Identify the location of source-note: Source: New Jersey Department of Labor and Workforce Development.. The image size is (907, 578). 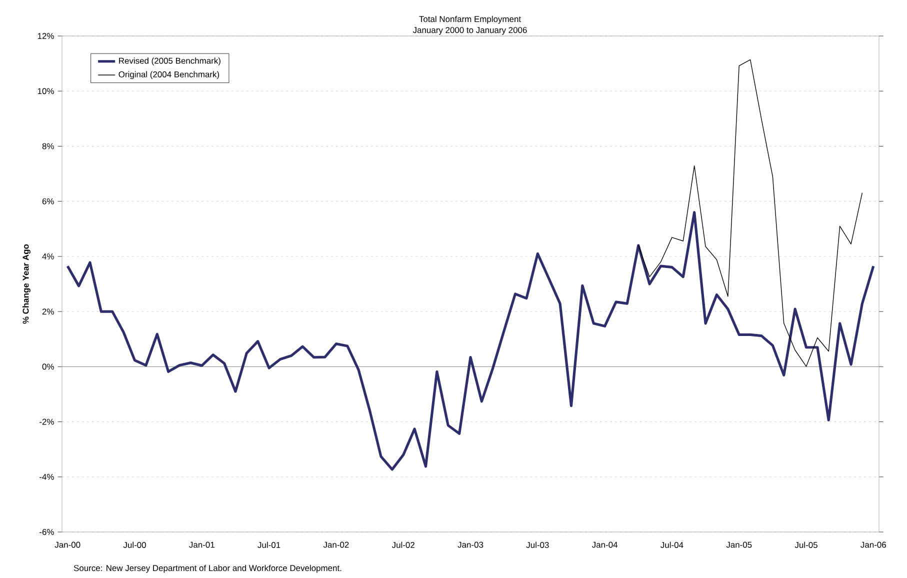
(208, 568).